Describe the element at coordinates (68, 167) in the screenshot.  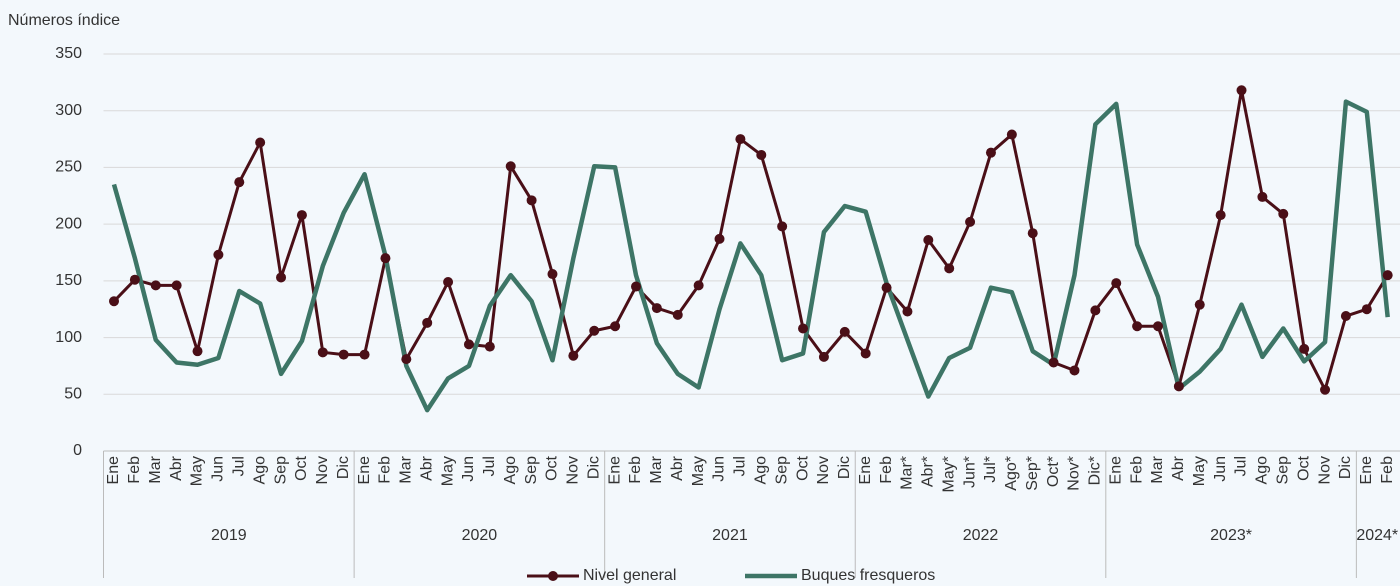
I see `y-tick-label: 250` at that location.